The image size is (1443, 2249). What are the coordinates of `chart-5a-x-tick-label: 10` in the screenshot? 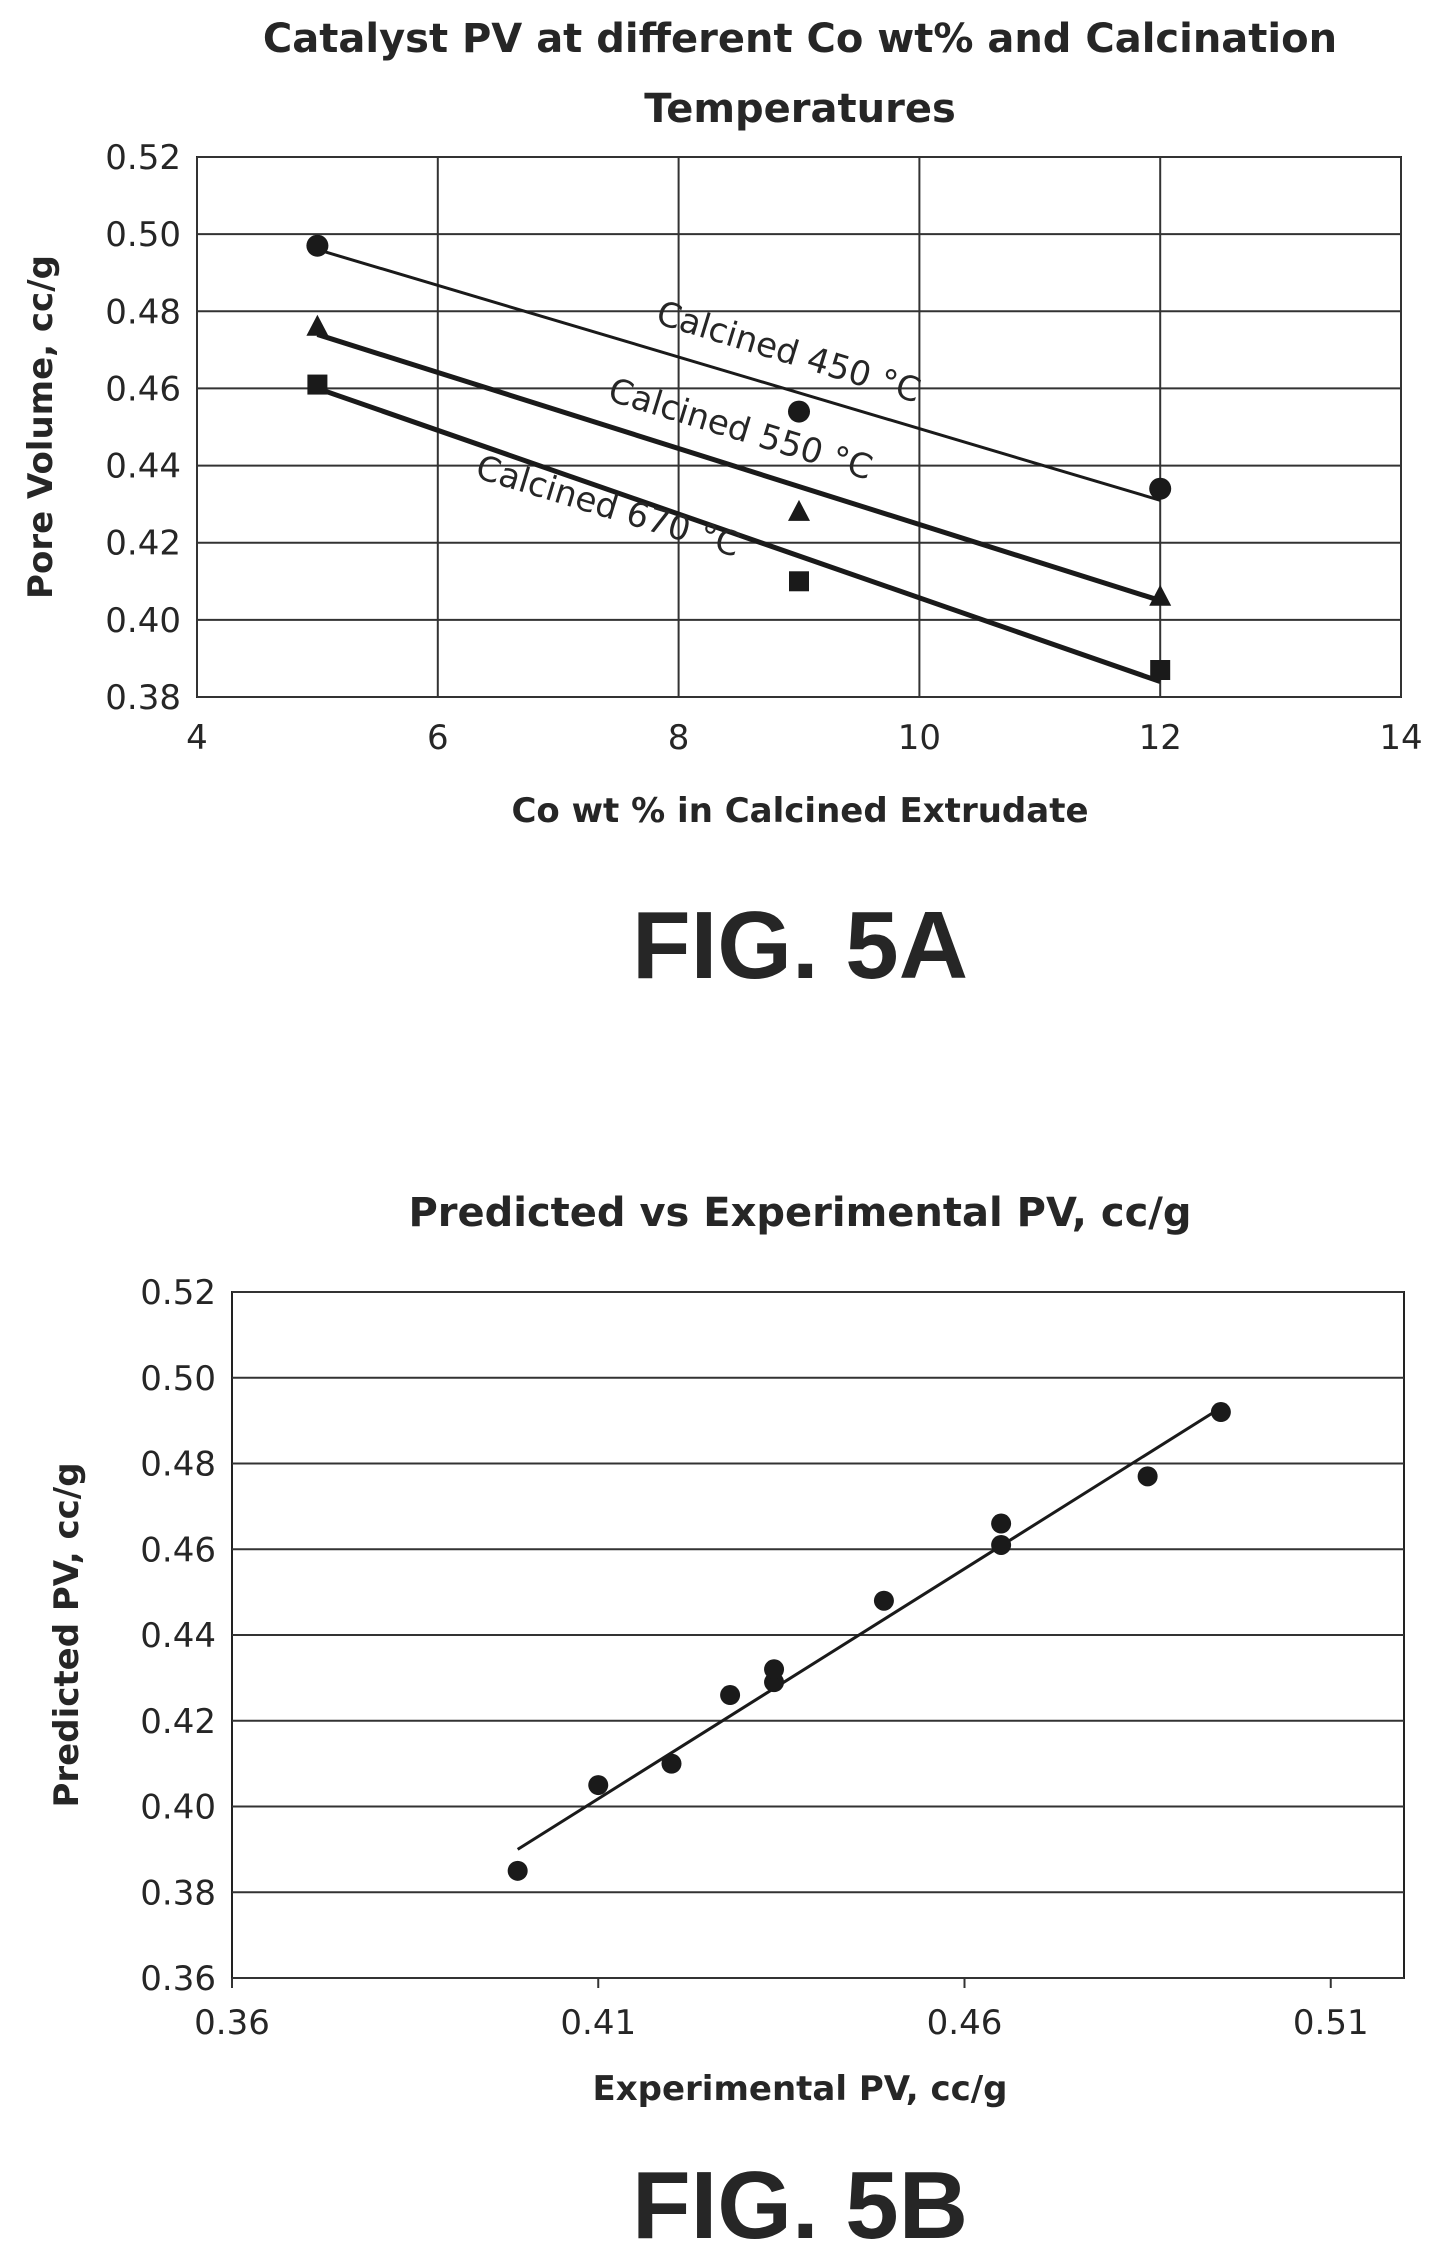 It's located at (919, 738).